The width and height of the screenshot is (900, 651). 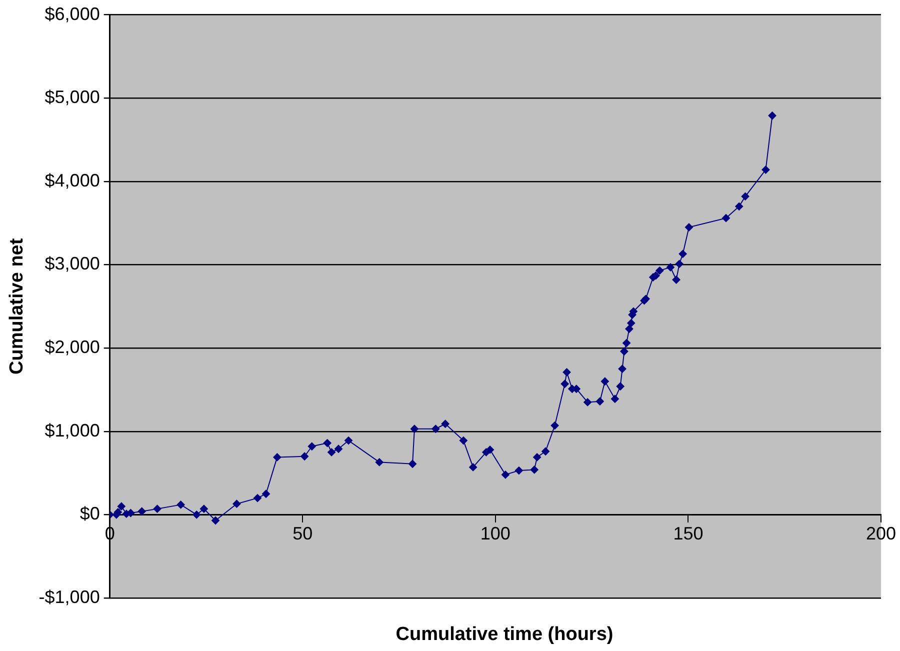 I want to click on y-tick-label: $2,000, so click(x=72, y=347).